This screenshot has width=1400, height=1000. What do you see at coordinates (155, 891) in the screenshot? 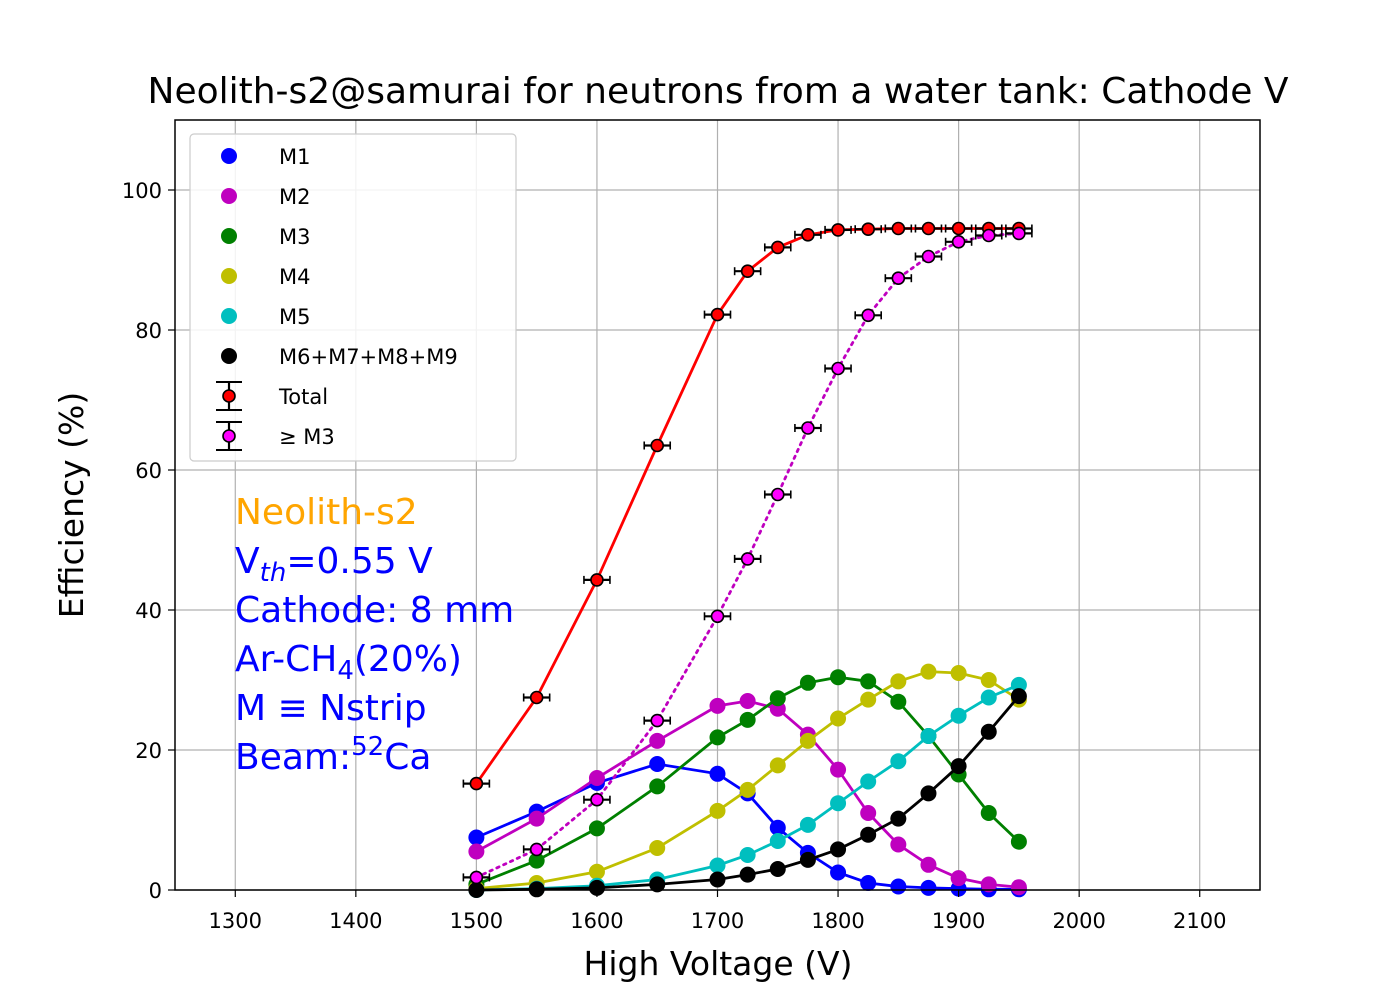
I see `y-tick-label: 0` at bounding box center [155, 891].